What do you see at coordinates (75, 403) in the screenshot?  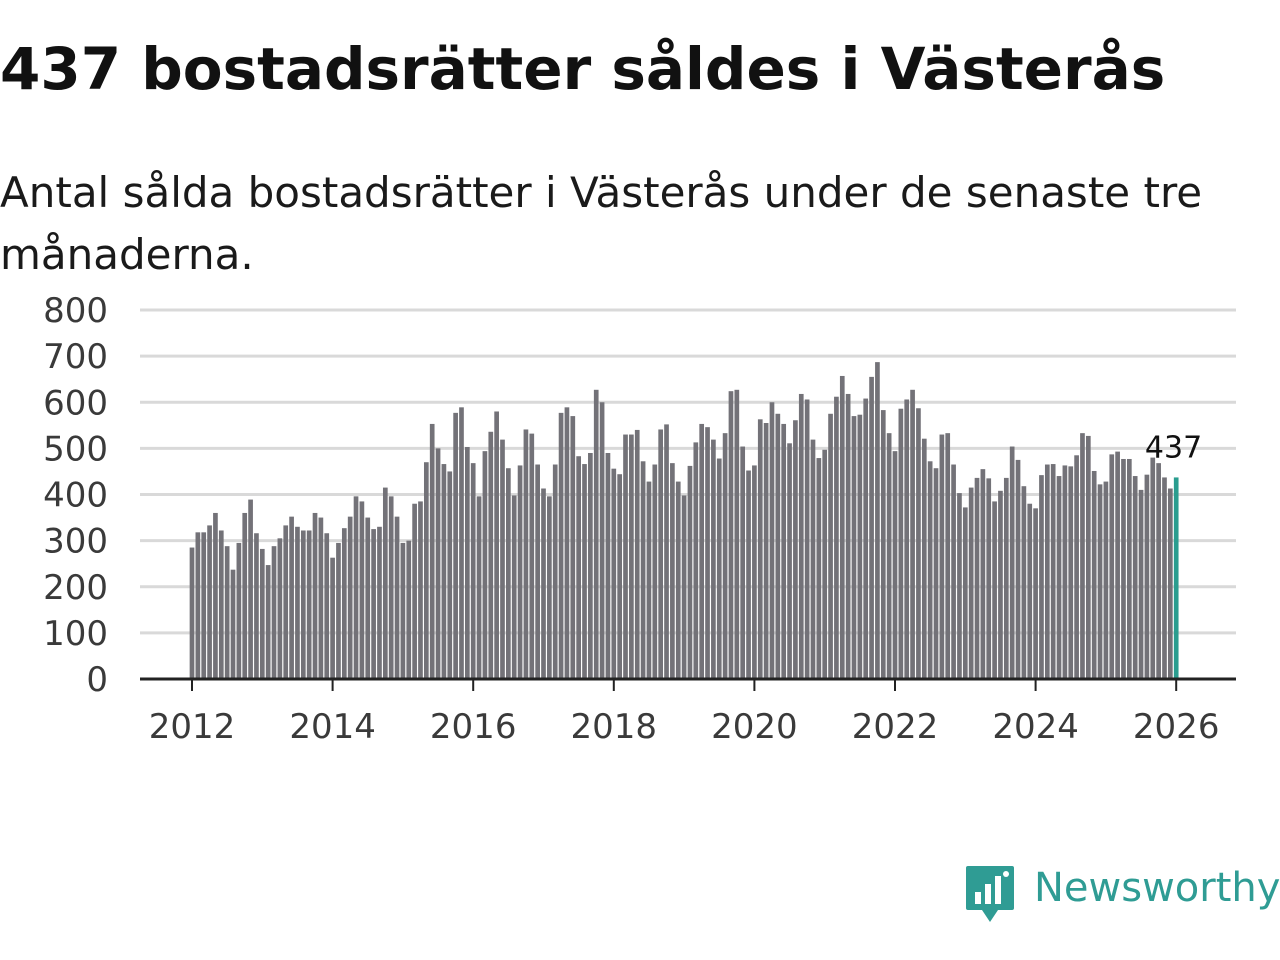 I see `y-tick-label: 600` at bounding box center [75, 403].